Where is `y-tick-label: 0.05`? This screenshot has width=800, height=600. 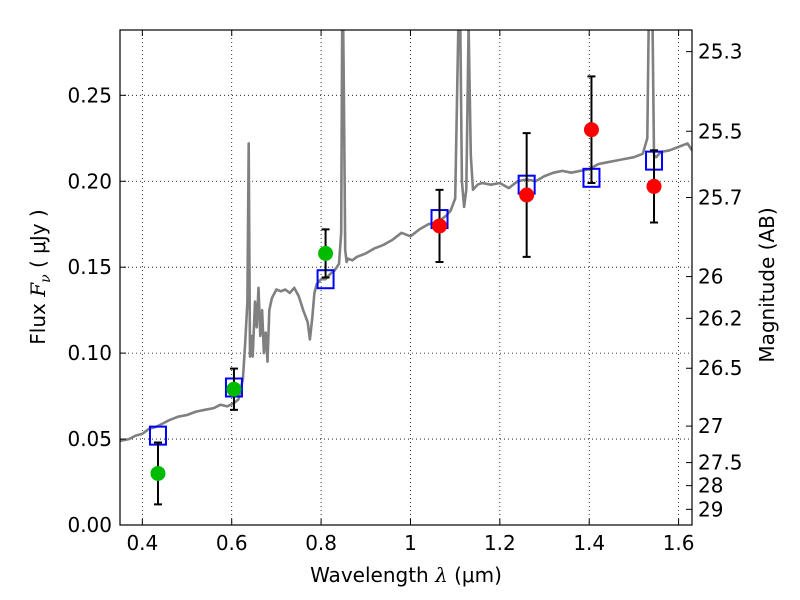
y-tick-label: 0.05 is located at coordinates (89, 439).